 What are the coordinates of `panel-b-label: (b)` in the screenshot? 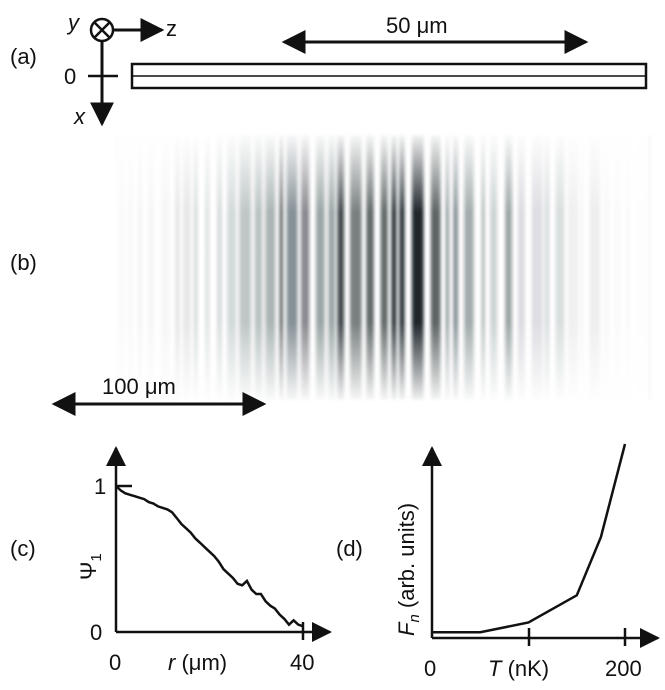 It's located at (23, 262).